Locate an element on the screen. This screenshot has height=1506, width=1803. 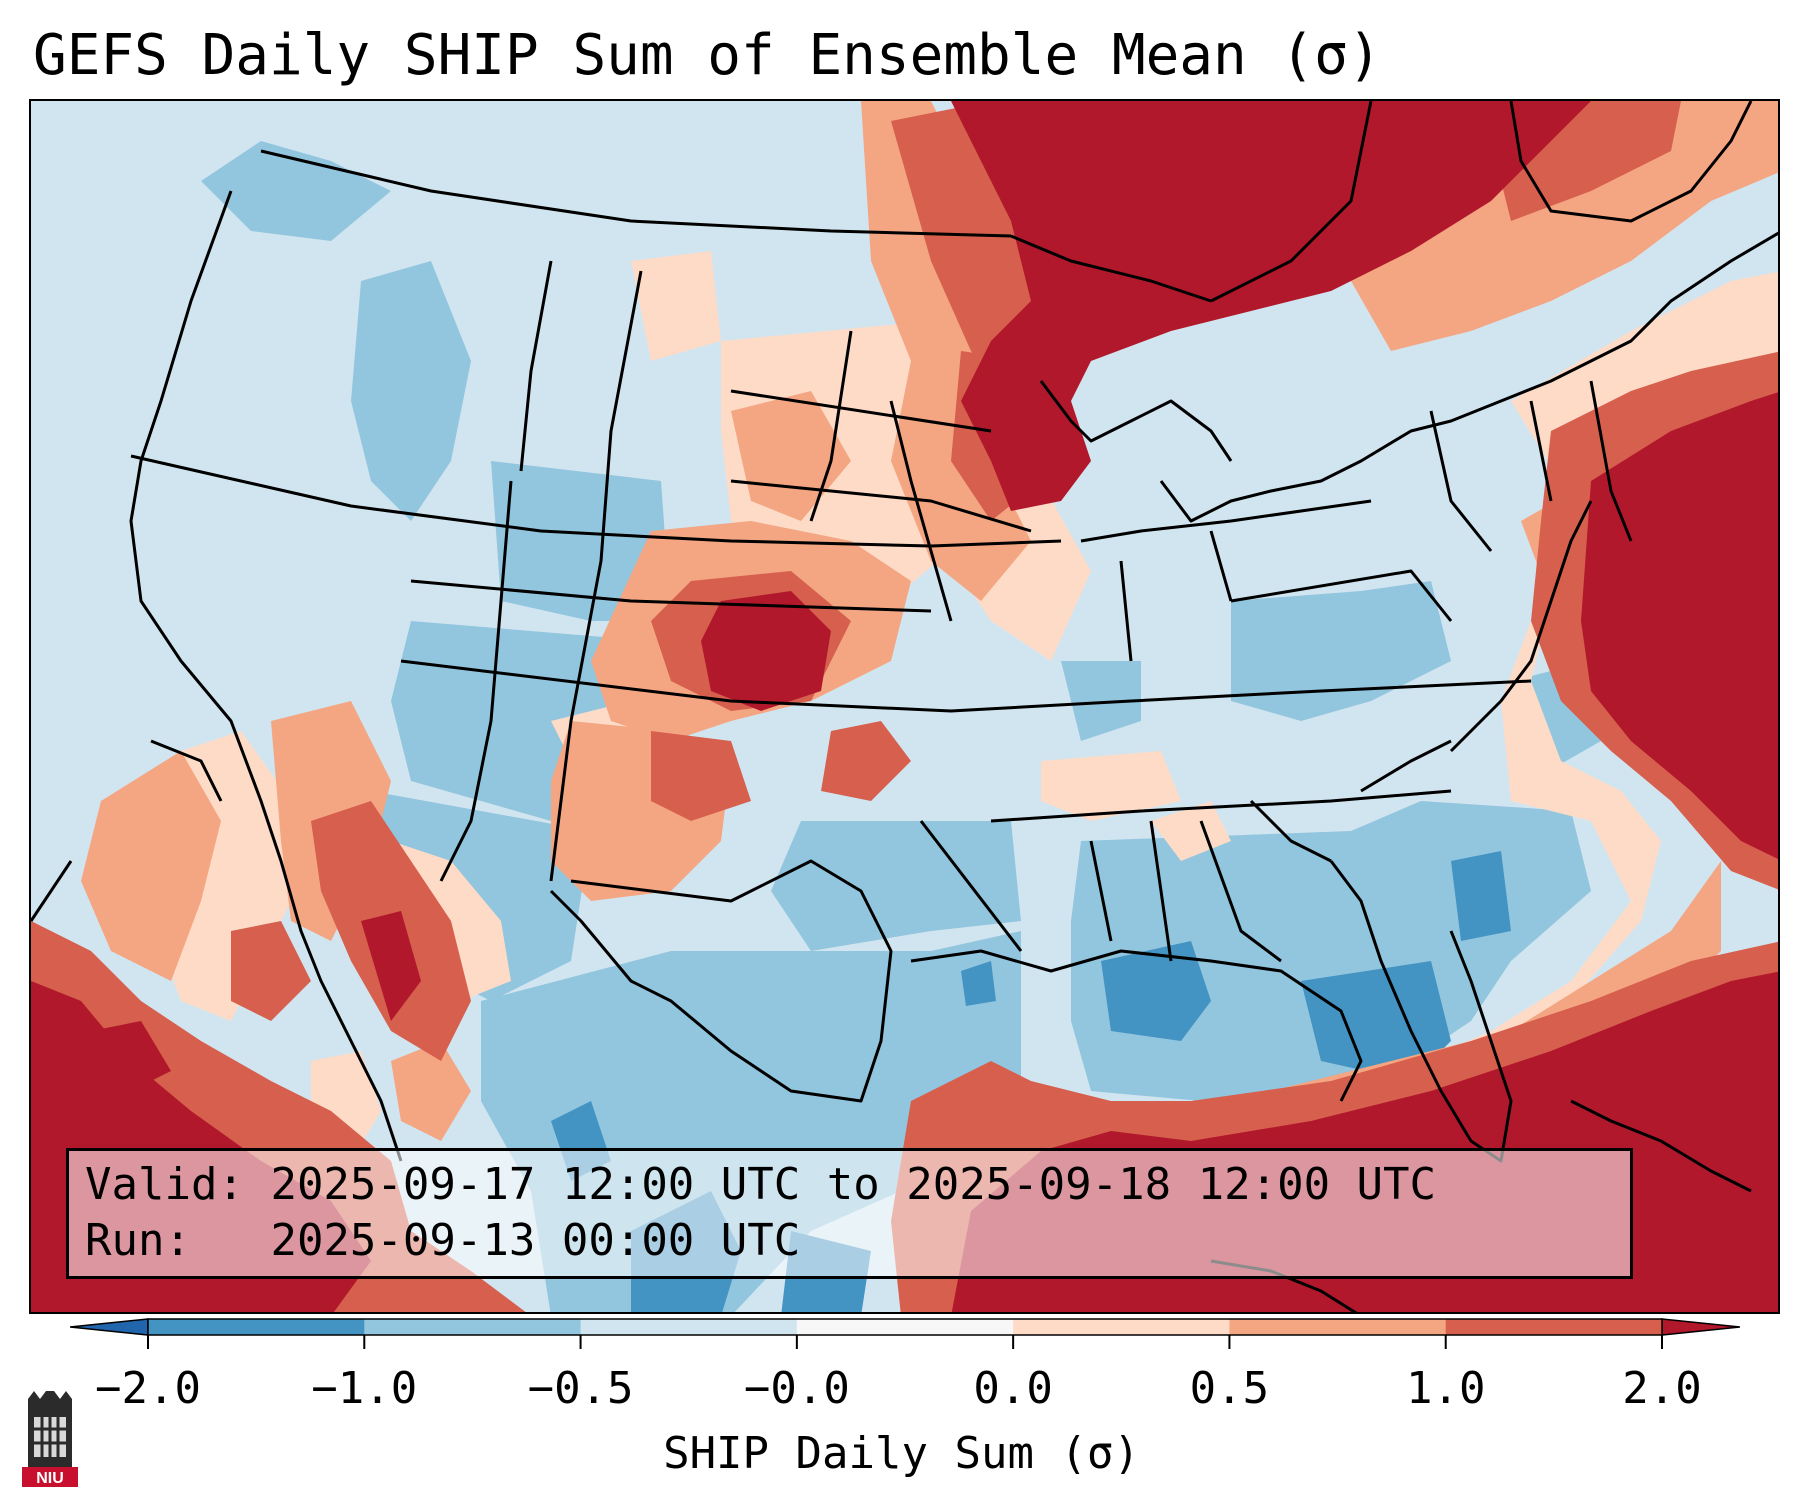
colorbar-over-extension is located at coordinates (1700, 1327).